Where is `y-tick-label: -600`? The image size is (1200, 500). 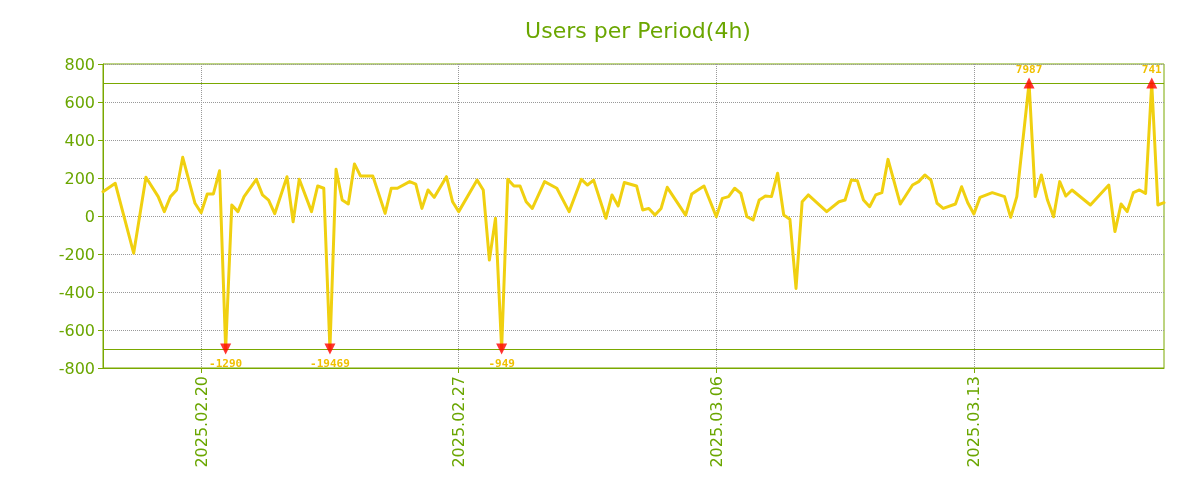 y-tick-label: -600 is located at coordinates (76, 330).